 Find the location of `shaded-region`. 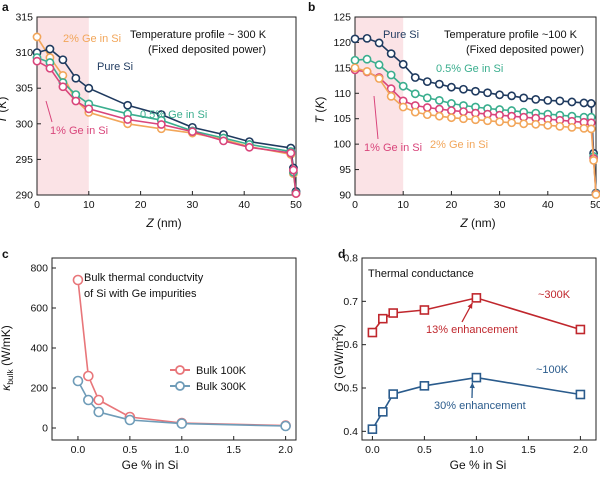

shaded-region is located at coordinates (63, 106).